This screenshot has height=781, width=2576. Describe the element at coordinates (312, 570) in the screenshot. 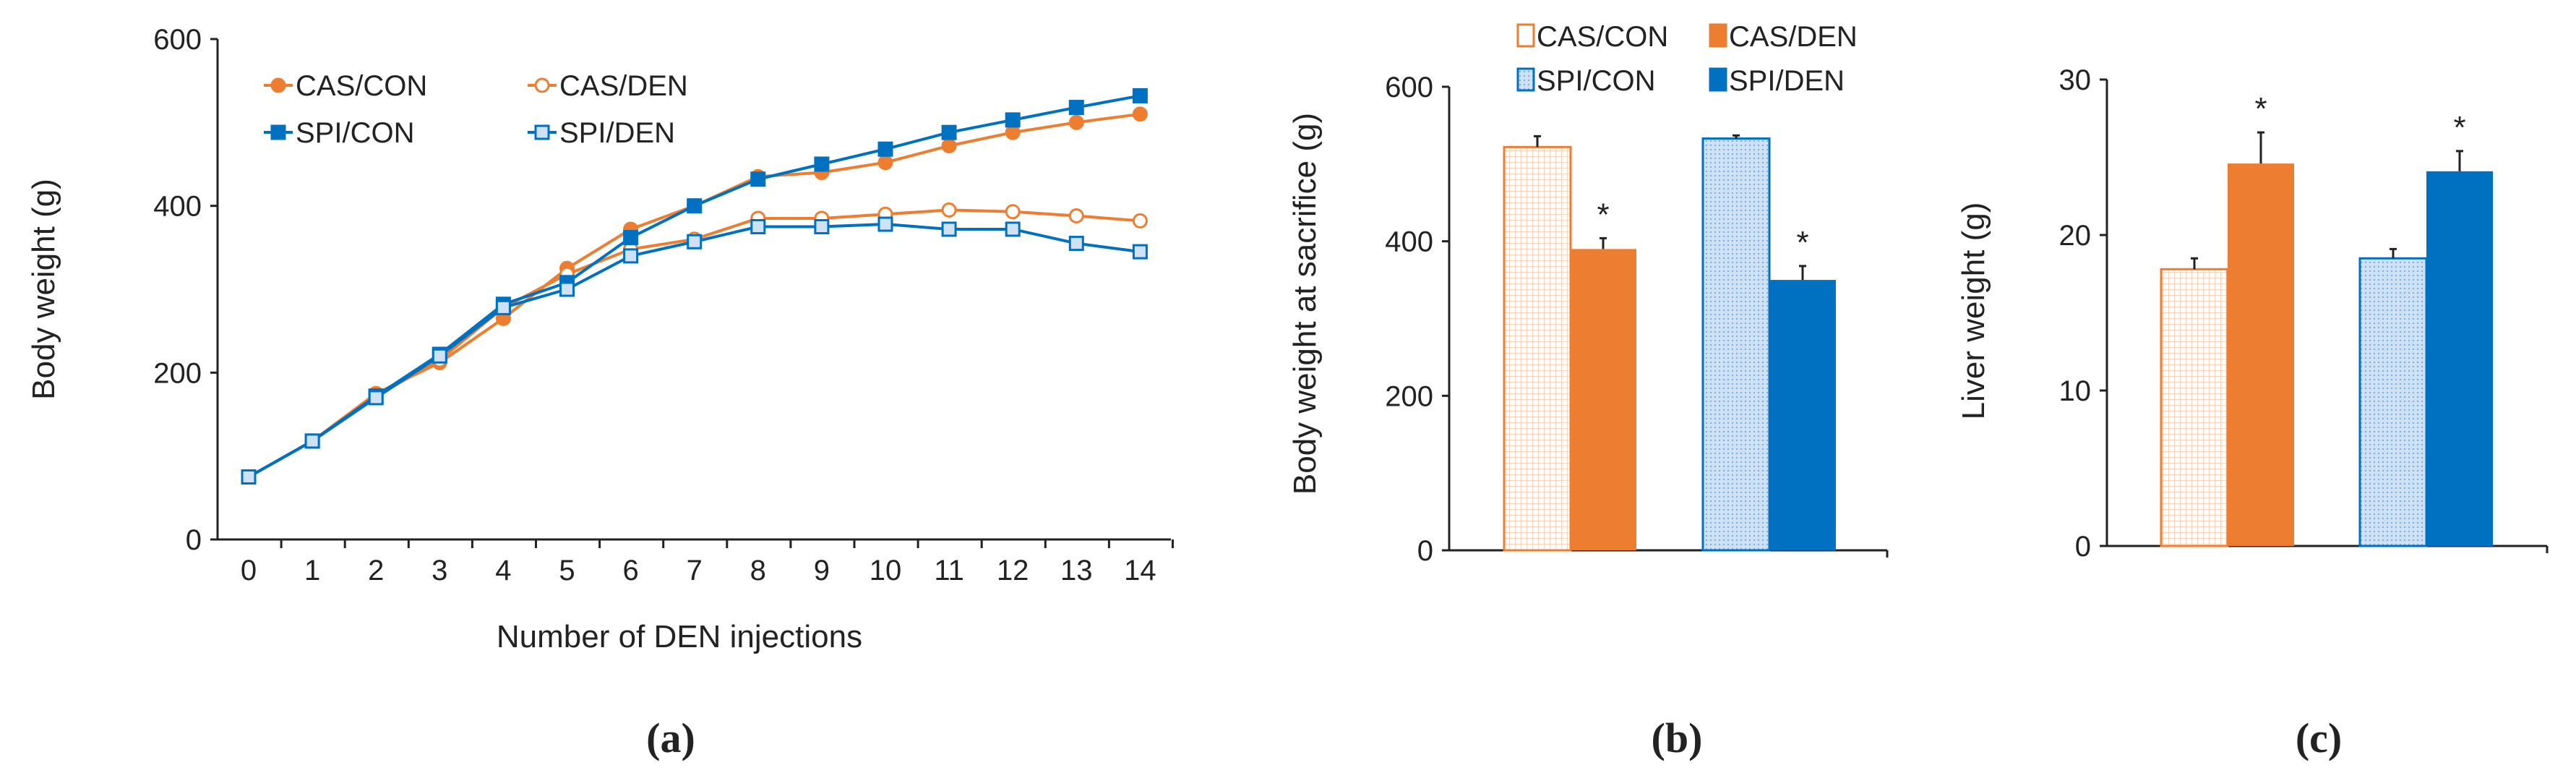

I see `x-tick-label: 1` at that location.